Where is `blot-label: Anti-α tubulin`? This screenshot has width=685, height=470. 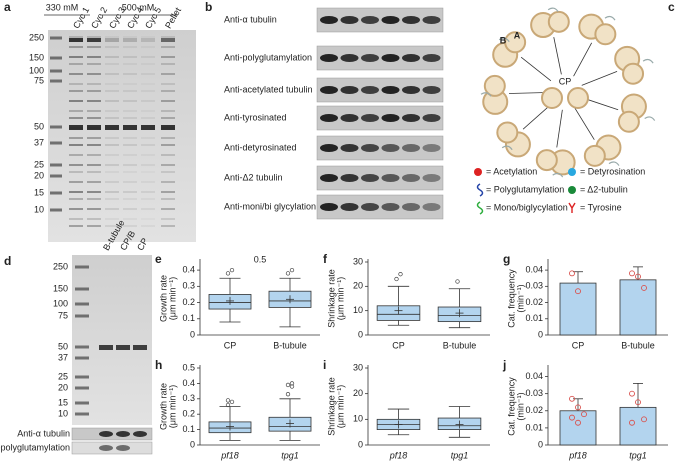
blot-label: Anti-α tubulin is located at coordinates (43, 433).